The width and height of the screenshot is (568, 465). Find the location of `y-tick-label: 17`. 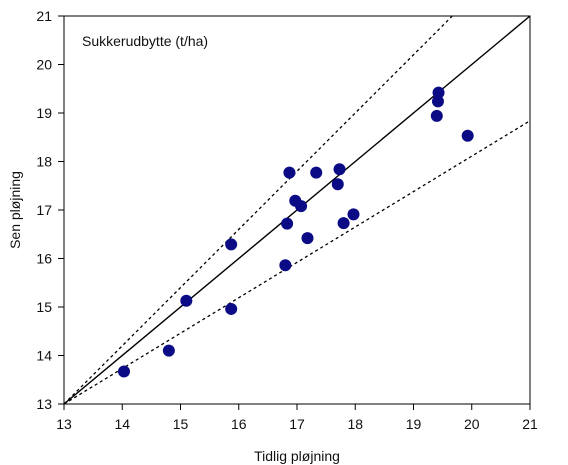

y-tick-label: 17 is located at coordinates (44, 210).